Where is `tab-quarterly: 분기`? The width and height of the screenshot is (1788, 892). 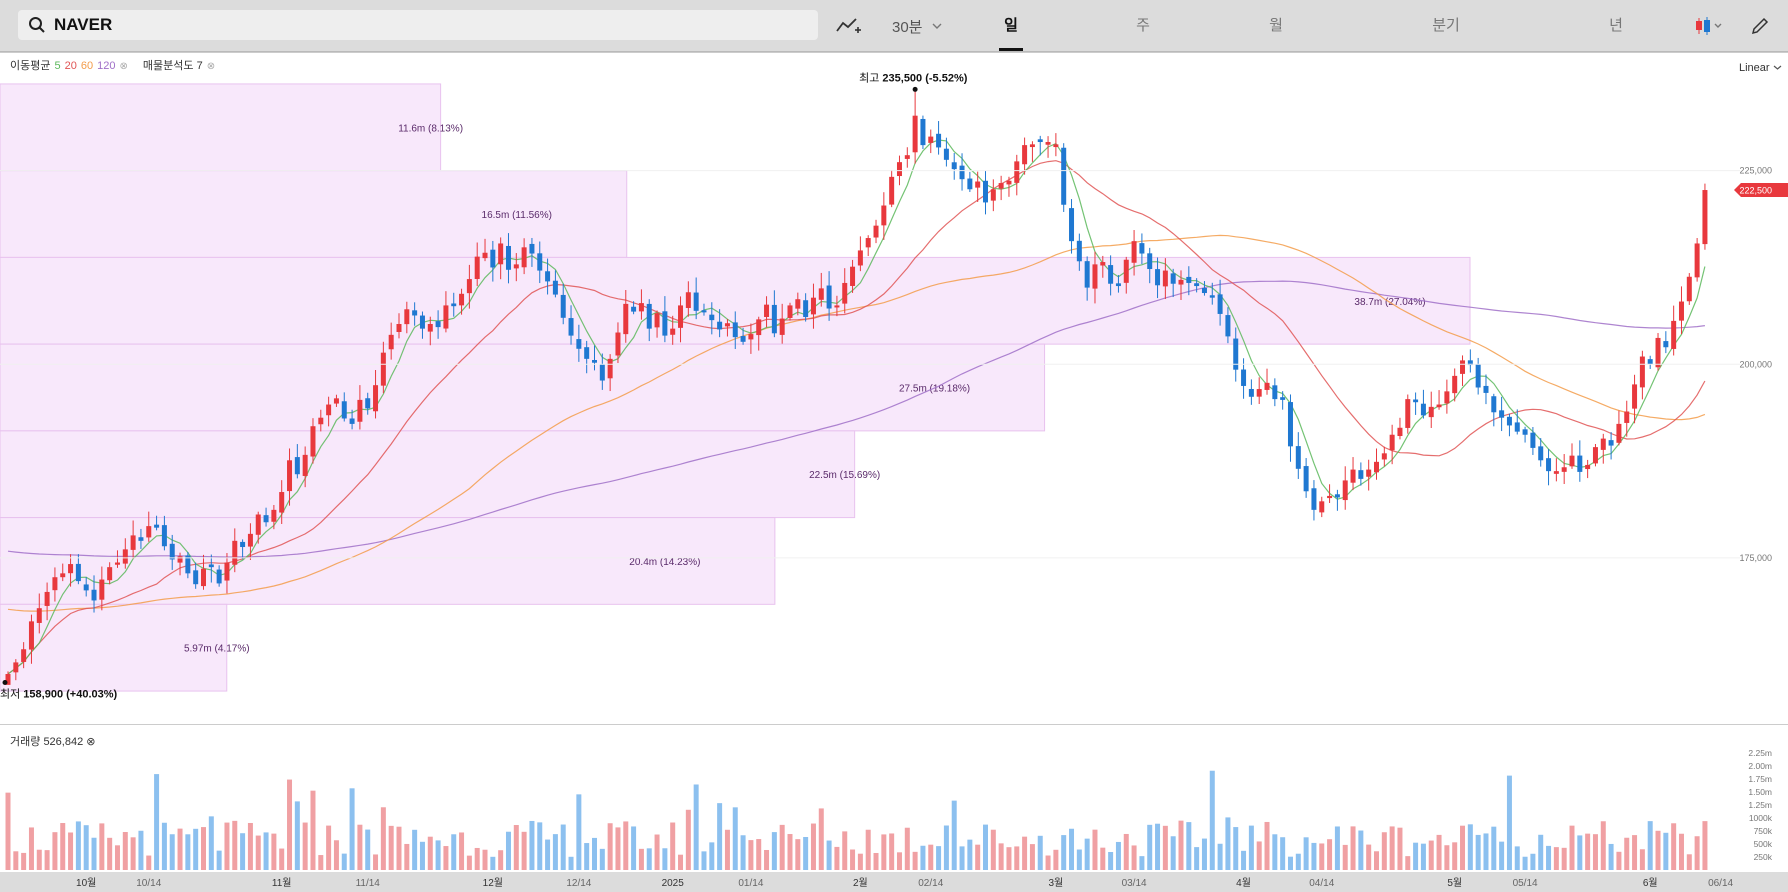
tab-quarterly: 분기 is located at coordinates (1446, 25).